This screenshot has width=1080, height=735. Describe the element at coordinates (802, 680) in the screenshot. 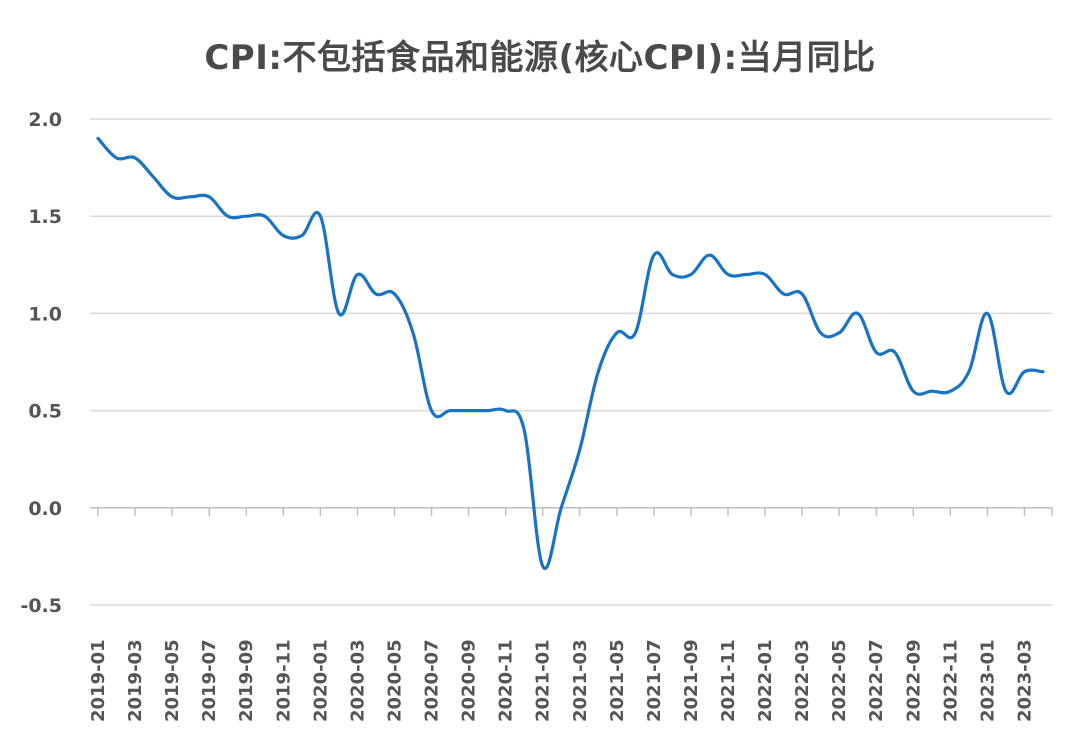

I see `x-tick-label: 2022-03` at that location.